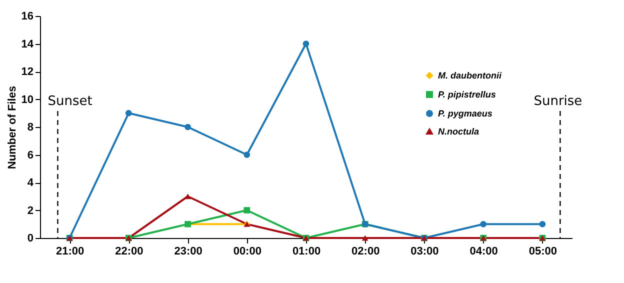 Image resolution: width=624 pixels, height=283 pixels. I want to click on y-tick-label: 4, so click(30, 183).